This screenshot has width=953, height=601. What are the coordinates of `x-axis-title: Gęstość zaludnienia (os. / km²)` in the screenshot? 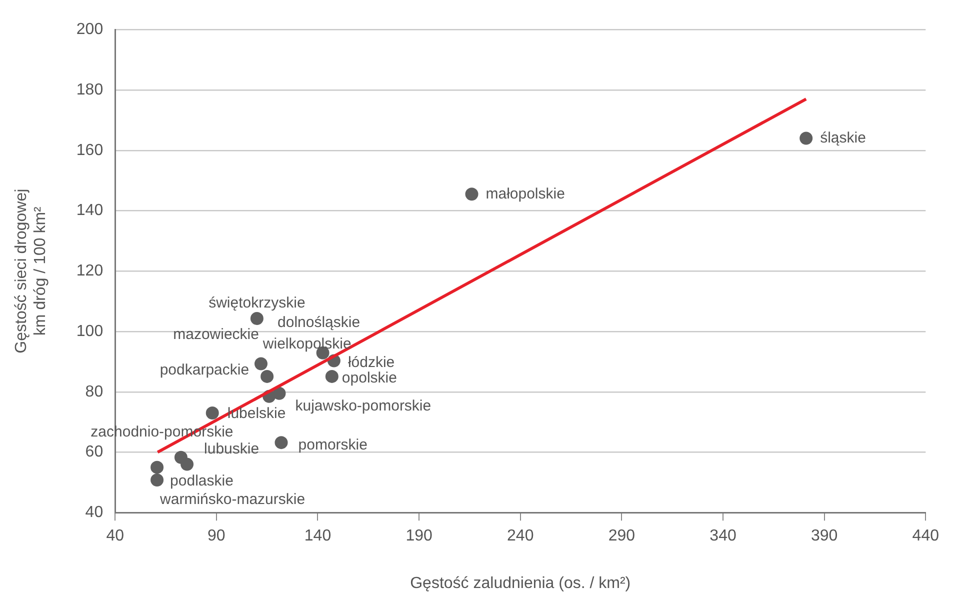 It's located at (520, 583).